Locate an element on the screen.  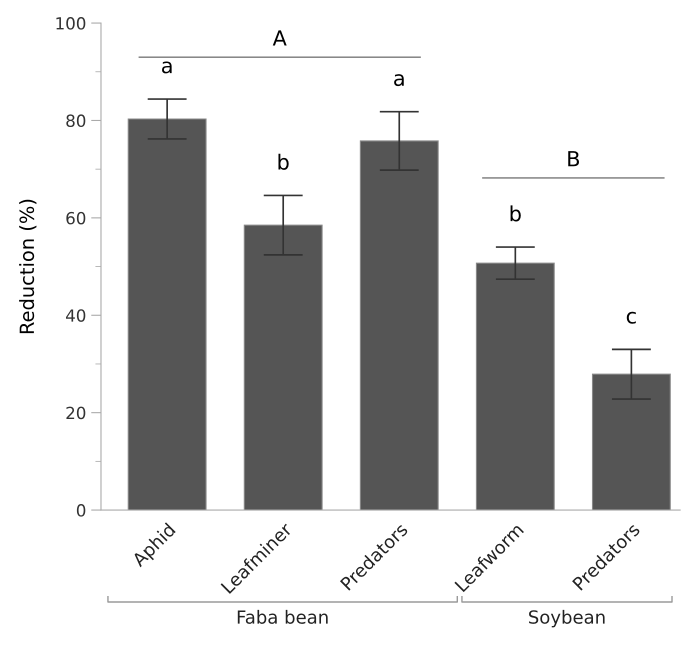
y-tick-label: 80 is located at coordinates (76, 121).